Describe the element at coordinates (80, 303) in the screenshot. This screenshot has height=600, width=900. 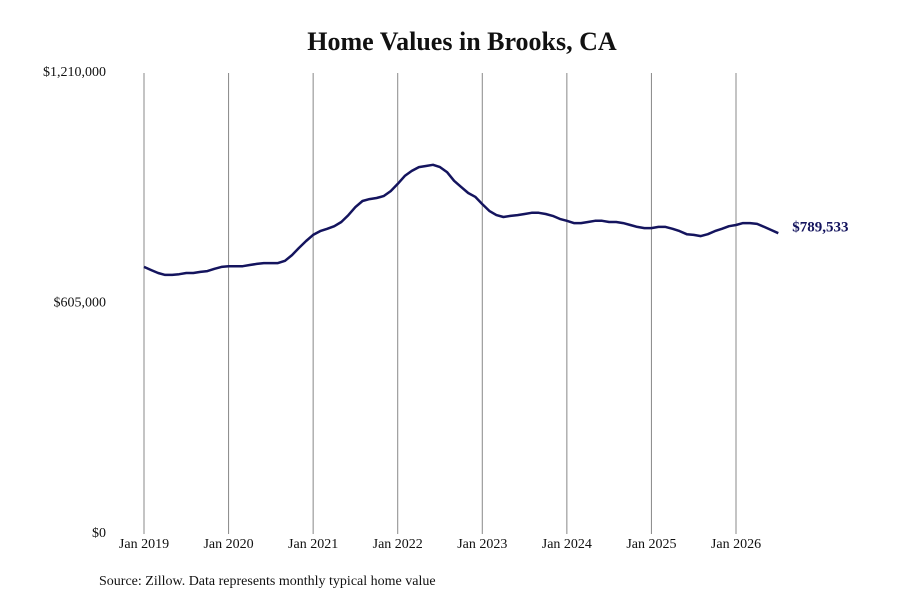
I see `y-tick-label: $605,000` at that location.